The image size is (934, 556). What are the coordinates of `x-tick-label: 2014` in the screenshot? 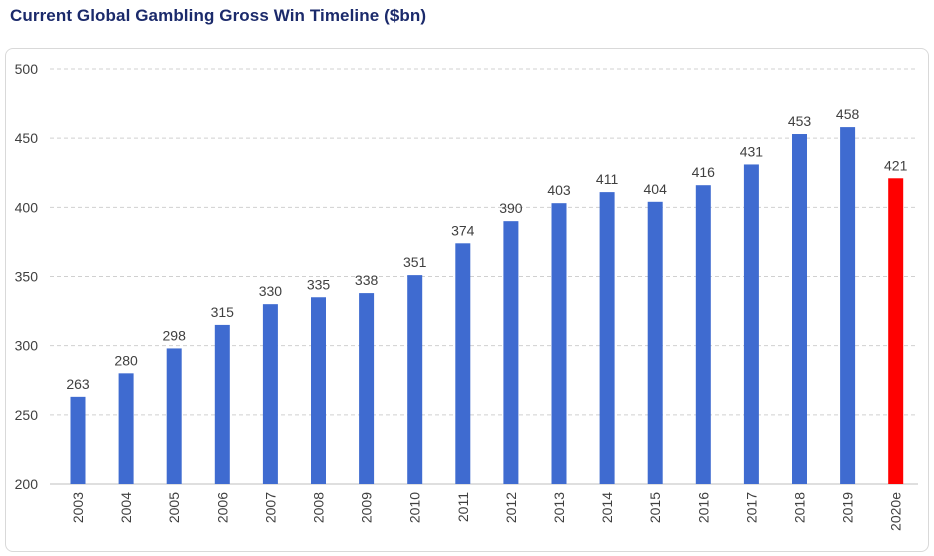 It's located at (607, 507).